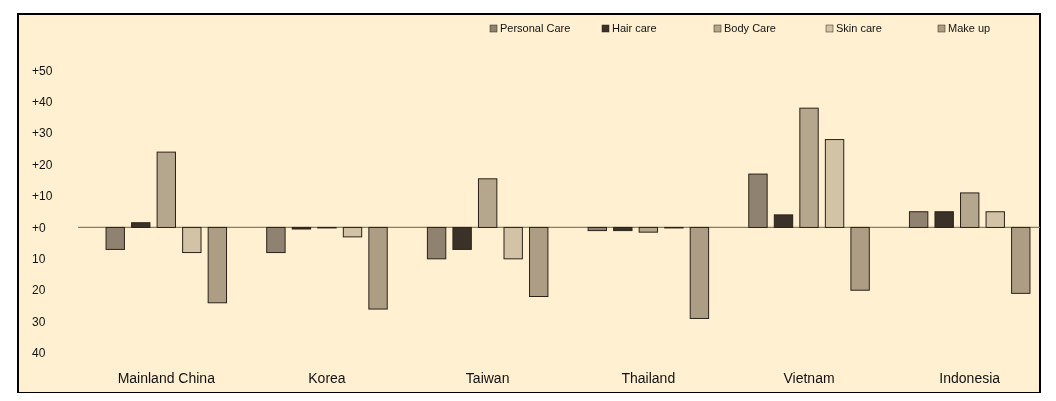 The width and height of the screenshot is (1056, 401). Describe the element at coordinates (39, 353) in the screenshot. I see `y-tick-label: 40` at that location.